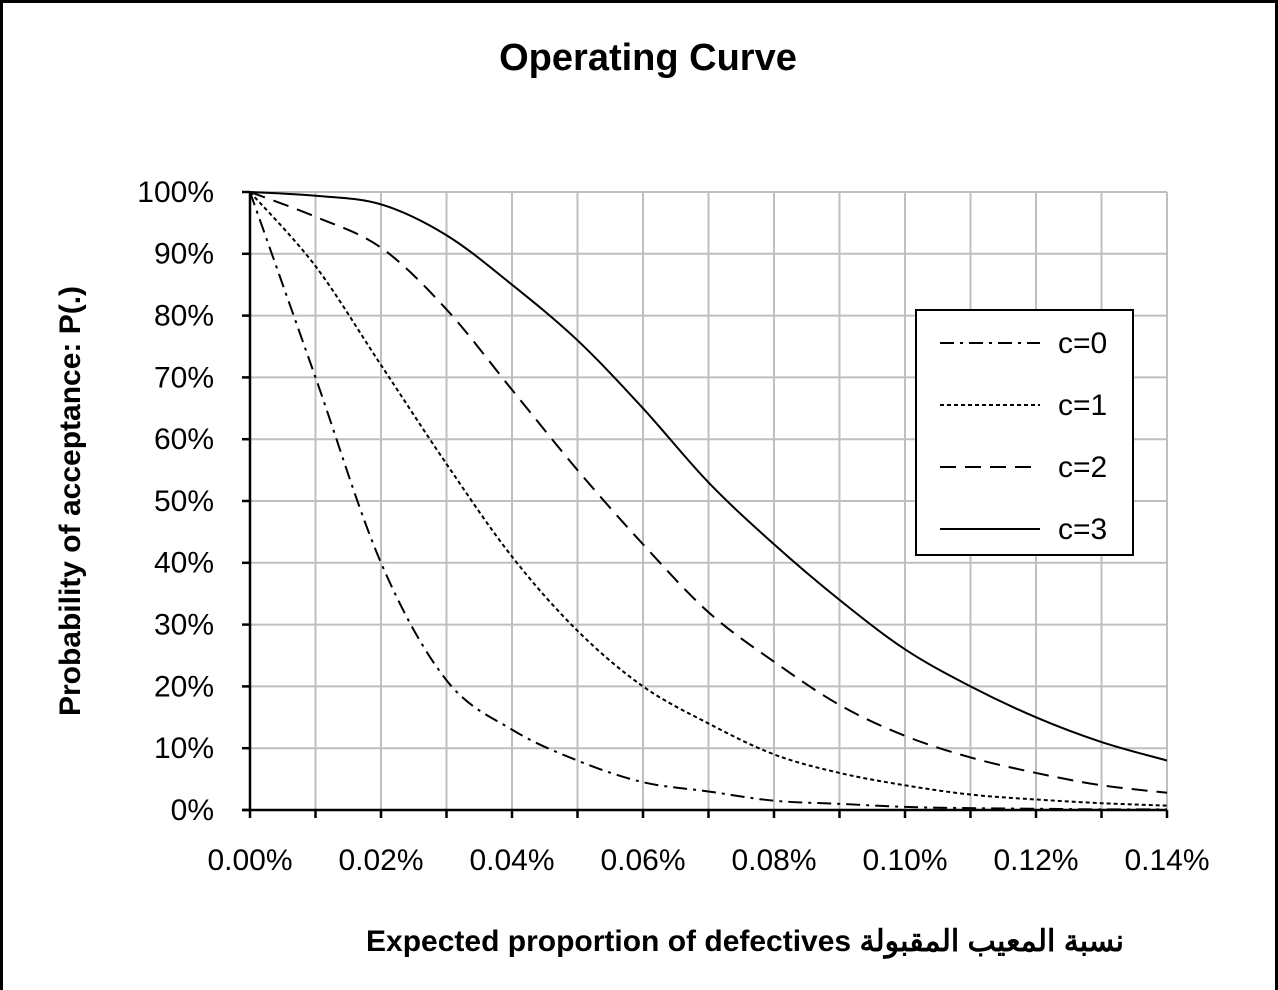  What do you see at coordinates (380, 860) in the screenshot?
I see `x-tick-label: 0.02%` at bounding box center [380, 860].